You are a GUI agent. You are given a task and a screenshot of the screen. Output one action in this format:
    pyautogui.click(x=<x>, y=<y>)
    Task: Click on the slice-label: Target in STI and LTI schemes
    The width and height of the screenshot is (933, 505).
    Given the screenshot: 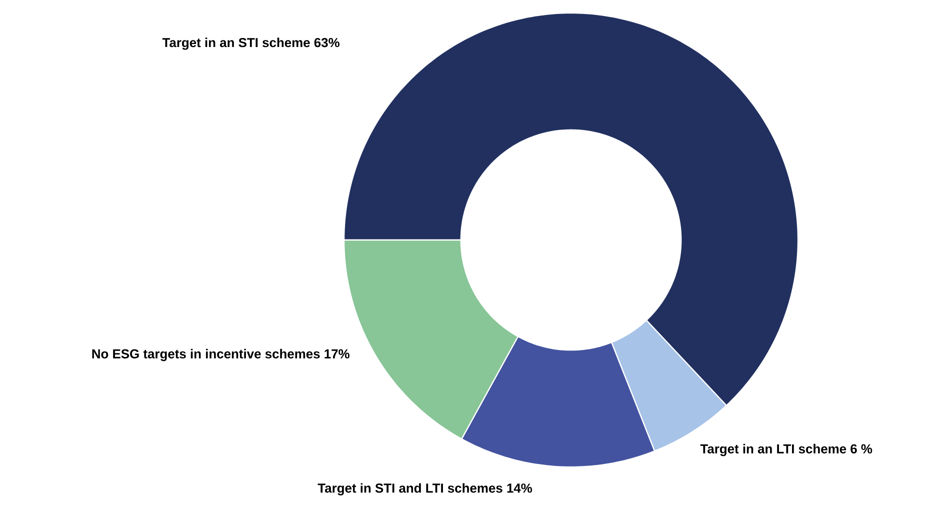 What is the action you would take?
    pyautogui.click(x=410, y=489)
    